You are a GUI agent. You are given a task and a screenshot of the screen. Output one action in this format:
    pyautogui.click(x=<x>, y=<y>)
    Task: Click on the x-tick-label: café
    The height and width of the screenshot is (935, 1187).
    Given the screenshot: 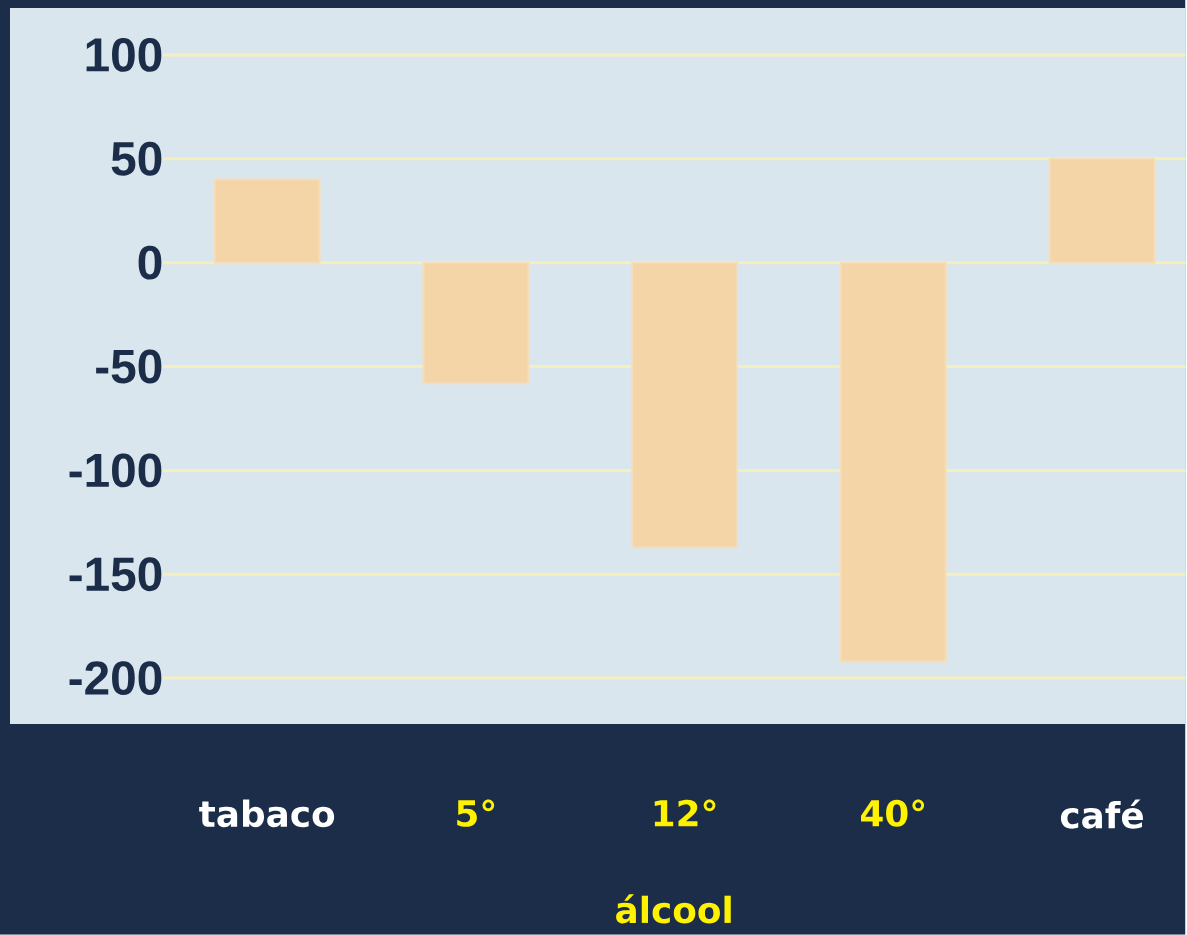 What is the action you would take?
    pyautogui.click(x=1101, y=814)
    